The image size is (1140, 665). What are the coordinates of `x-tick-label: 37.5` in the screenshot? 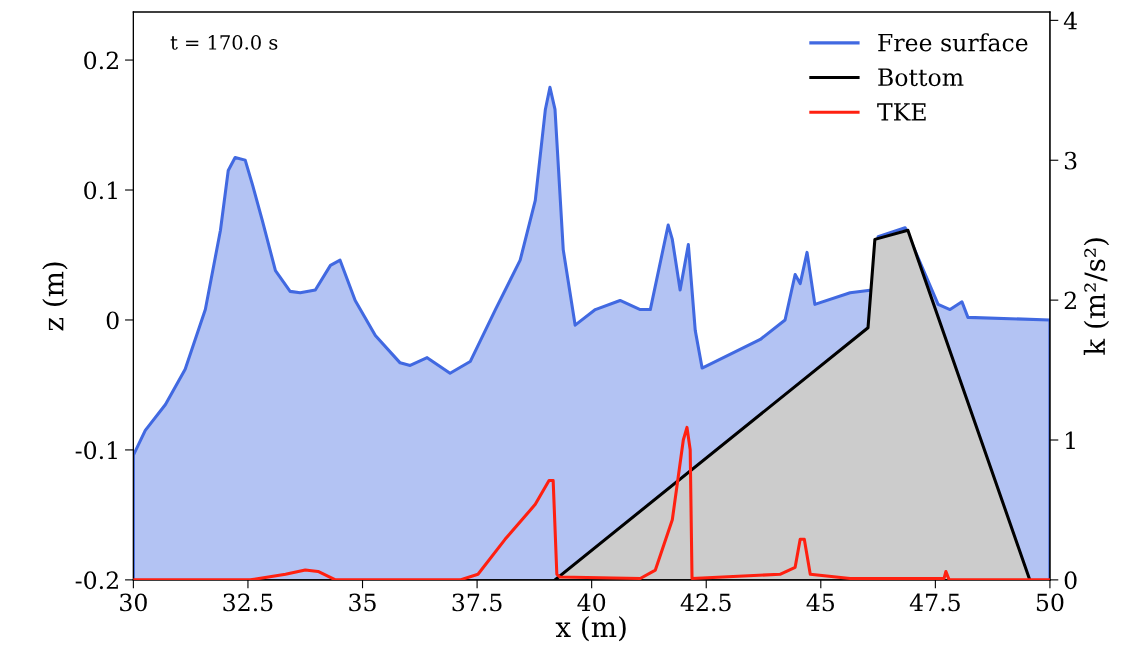 It's located at (477, 602).